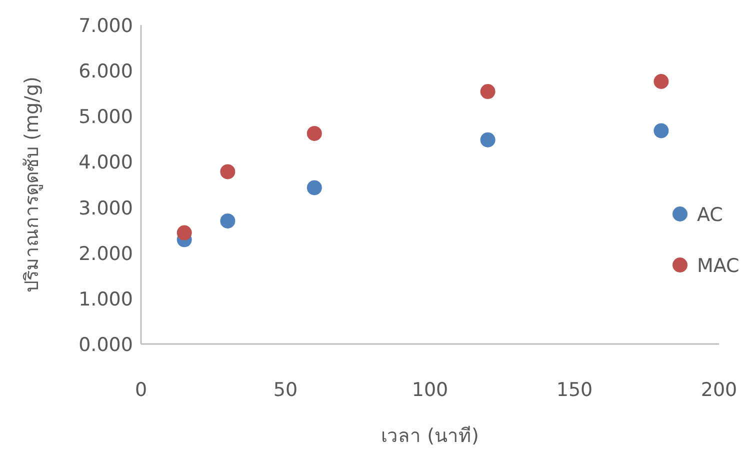 This screenshot has width=747, height=450. Describe the element at coordinates (32, 184) in the screenshot. I see `y-axis-title: ปริมาณการดูดซับ (mg/g)` at that location.